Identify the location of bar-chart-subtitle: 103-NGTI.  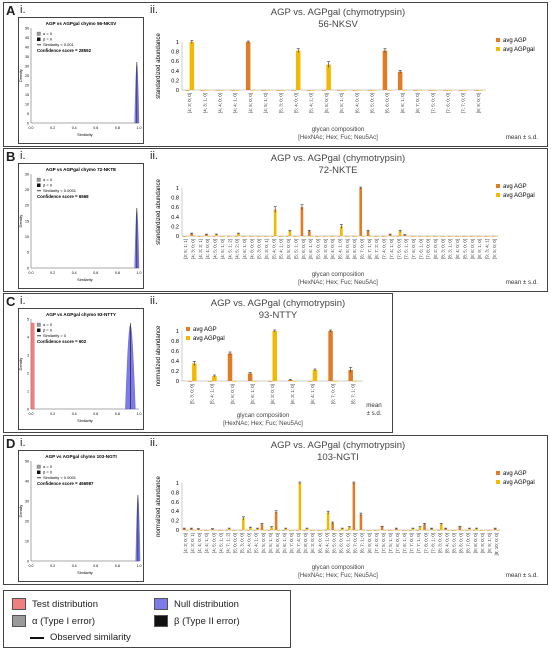
(338, 457).